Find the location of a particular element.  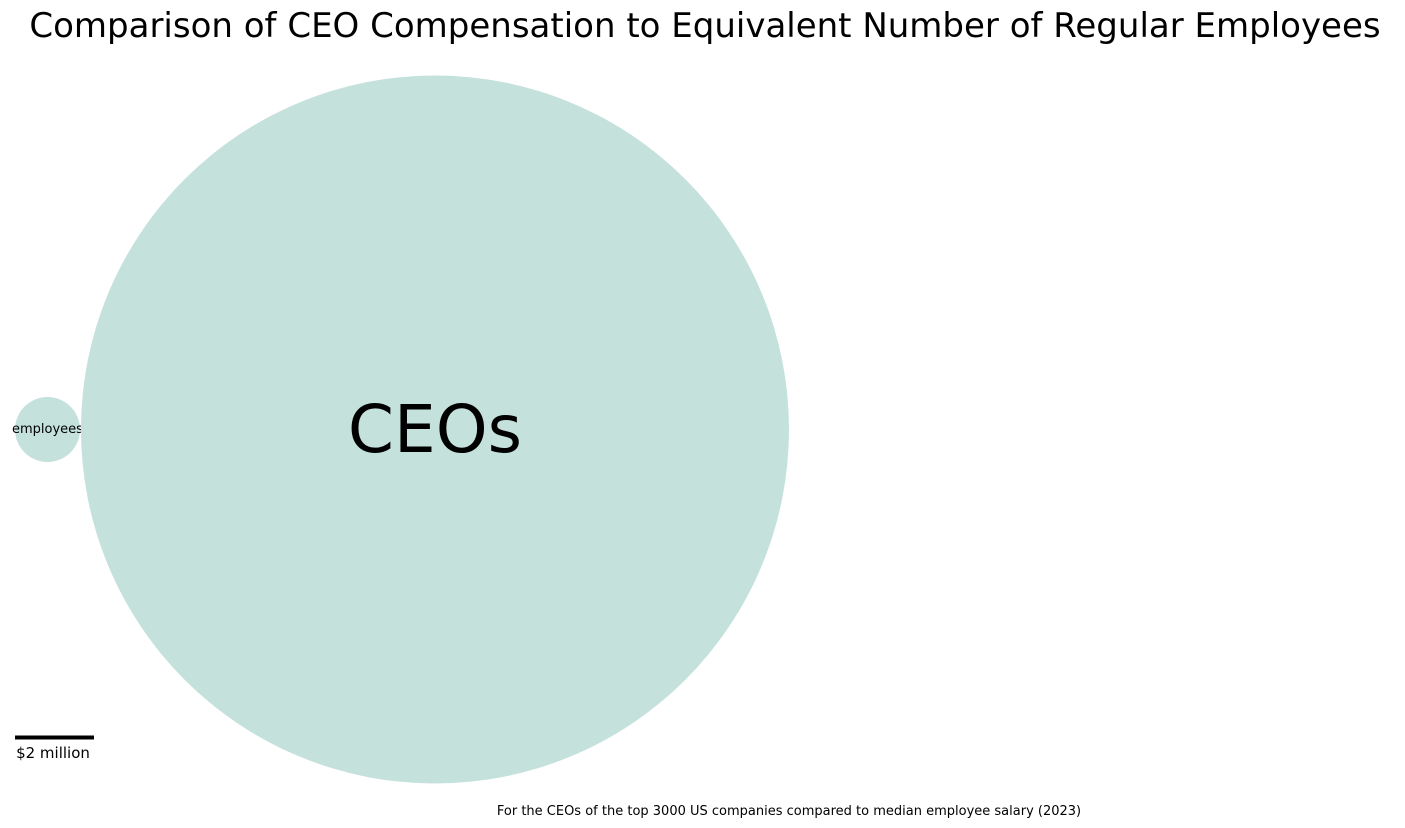

scale-bar: $2 million is located at coordinates (54, 748).